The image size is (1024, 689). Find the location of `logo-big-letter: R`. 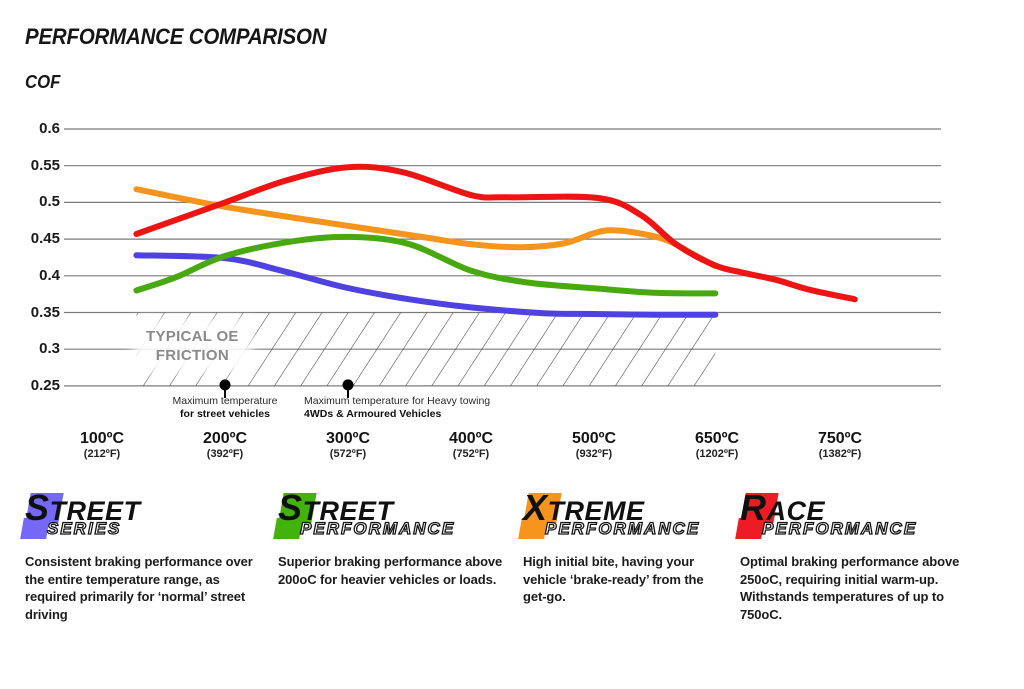

logo-big-letter: R is located at coordinates (753, 507).